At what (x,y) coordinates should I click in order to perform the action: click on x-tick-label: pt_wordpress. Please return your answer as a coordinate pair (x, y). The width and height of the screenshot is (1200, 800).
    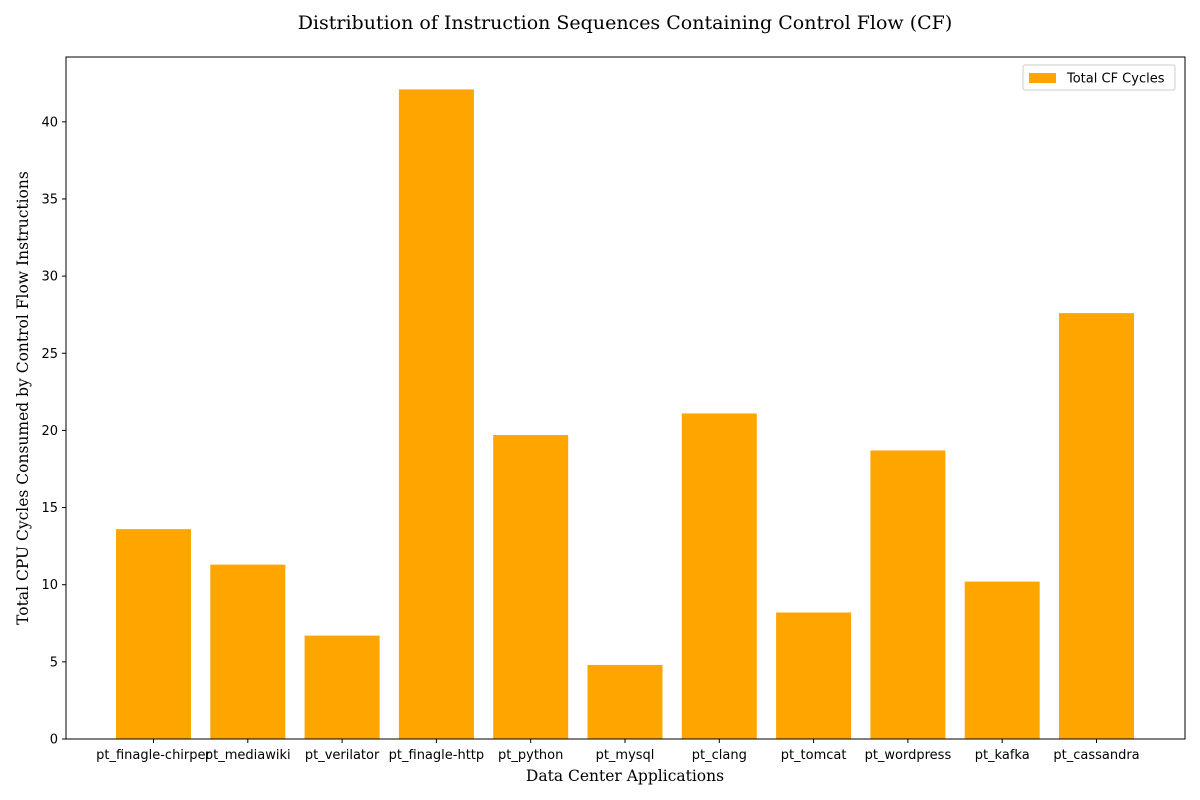
    Looking at the image, I should click on (908, 755).